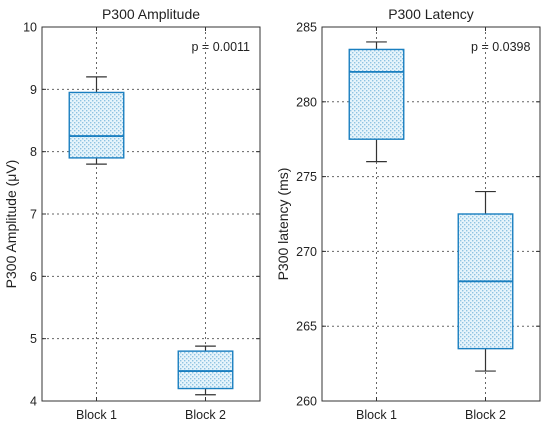 The image size is (550, 431). Describe the element at coordinates (283, 224) in the screenshot. I see `latency-y-axis-label: P300 latency (ms)` at that location.